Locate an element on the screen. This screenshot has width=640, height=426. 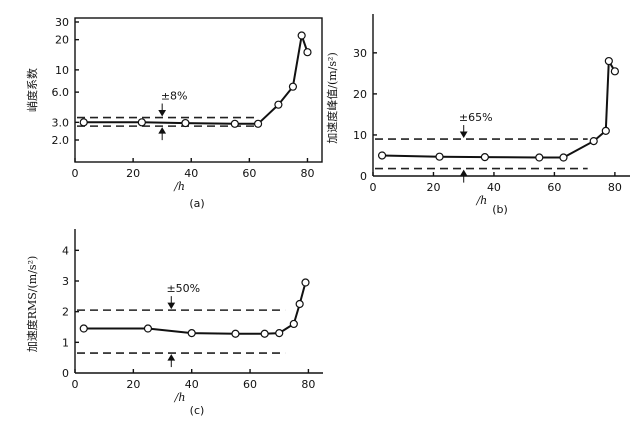
panel-label-a: (a) is located at coordinates (196, 203).